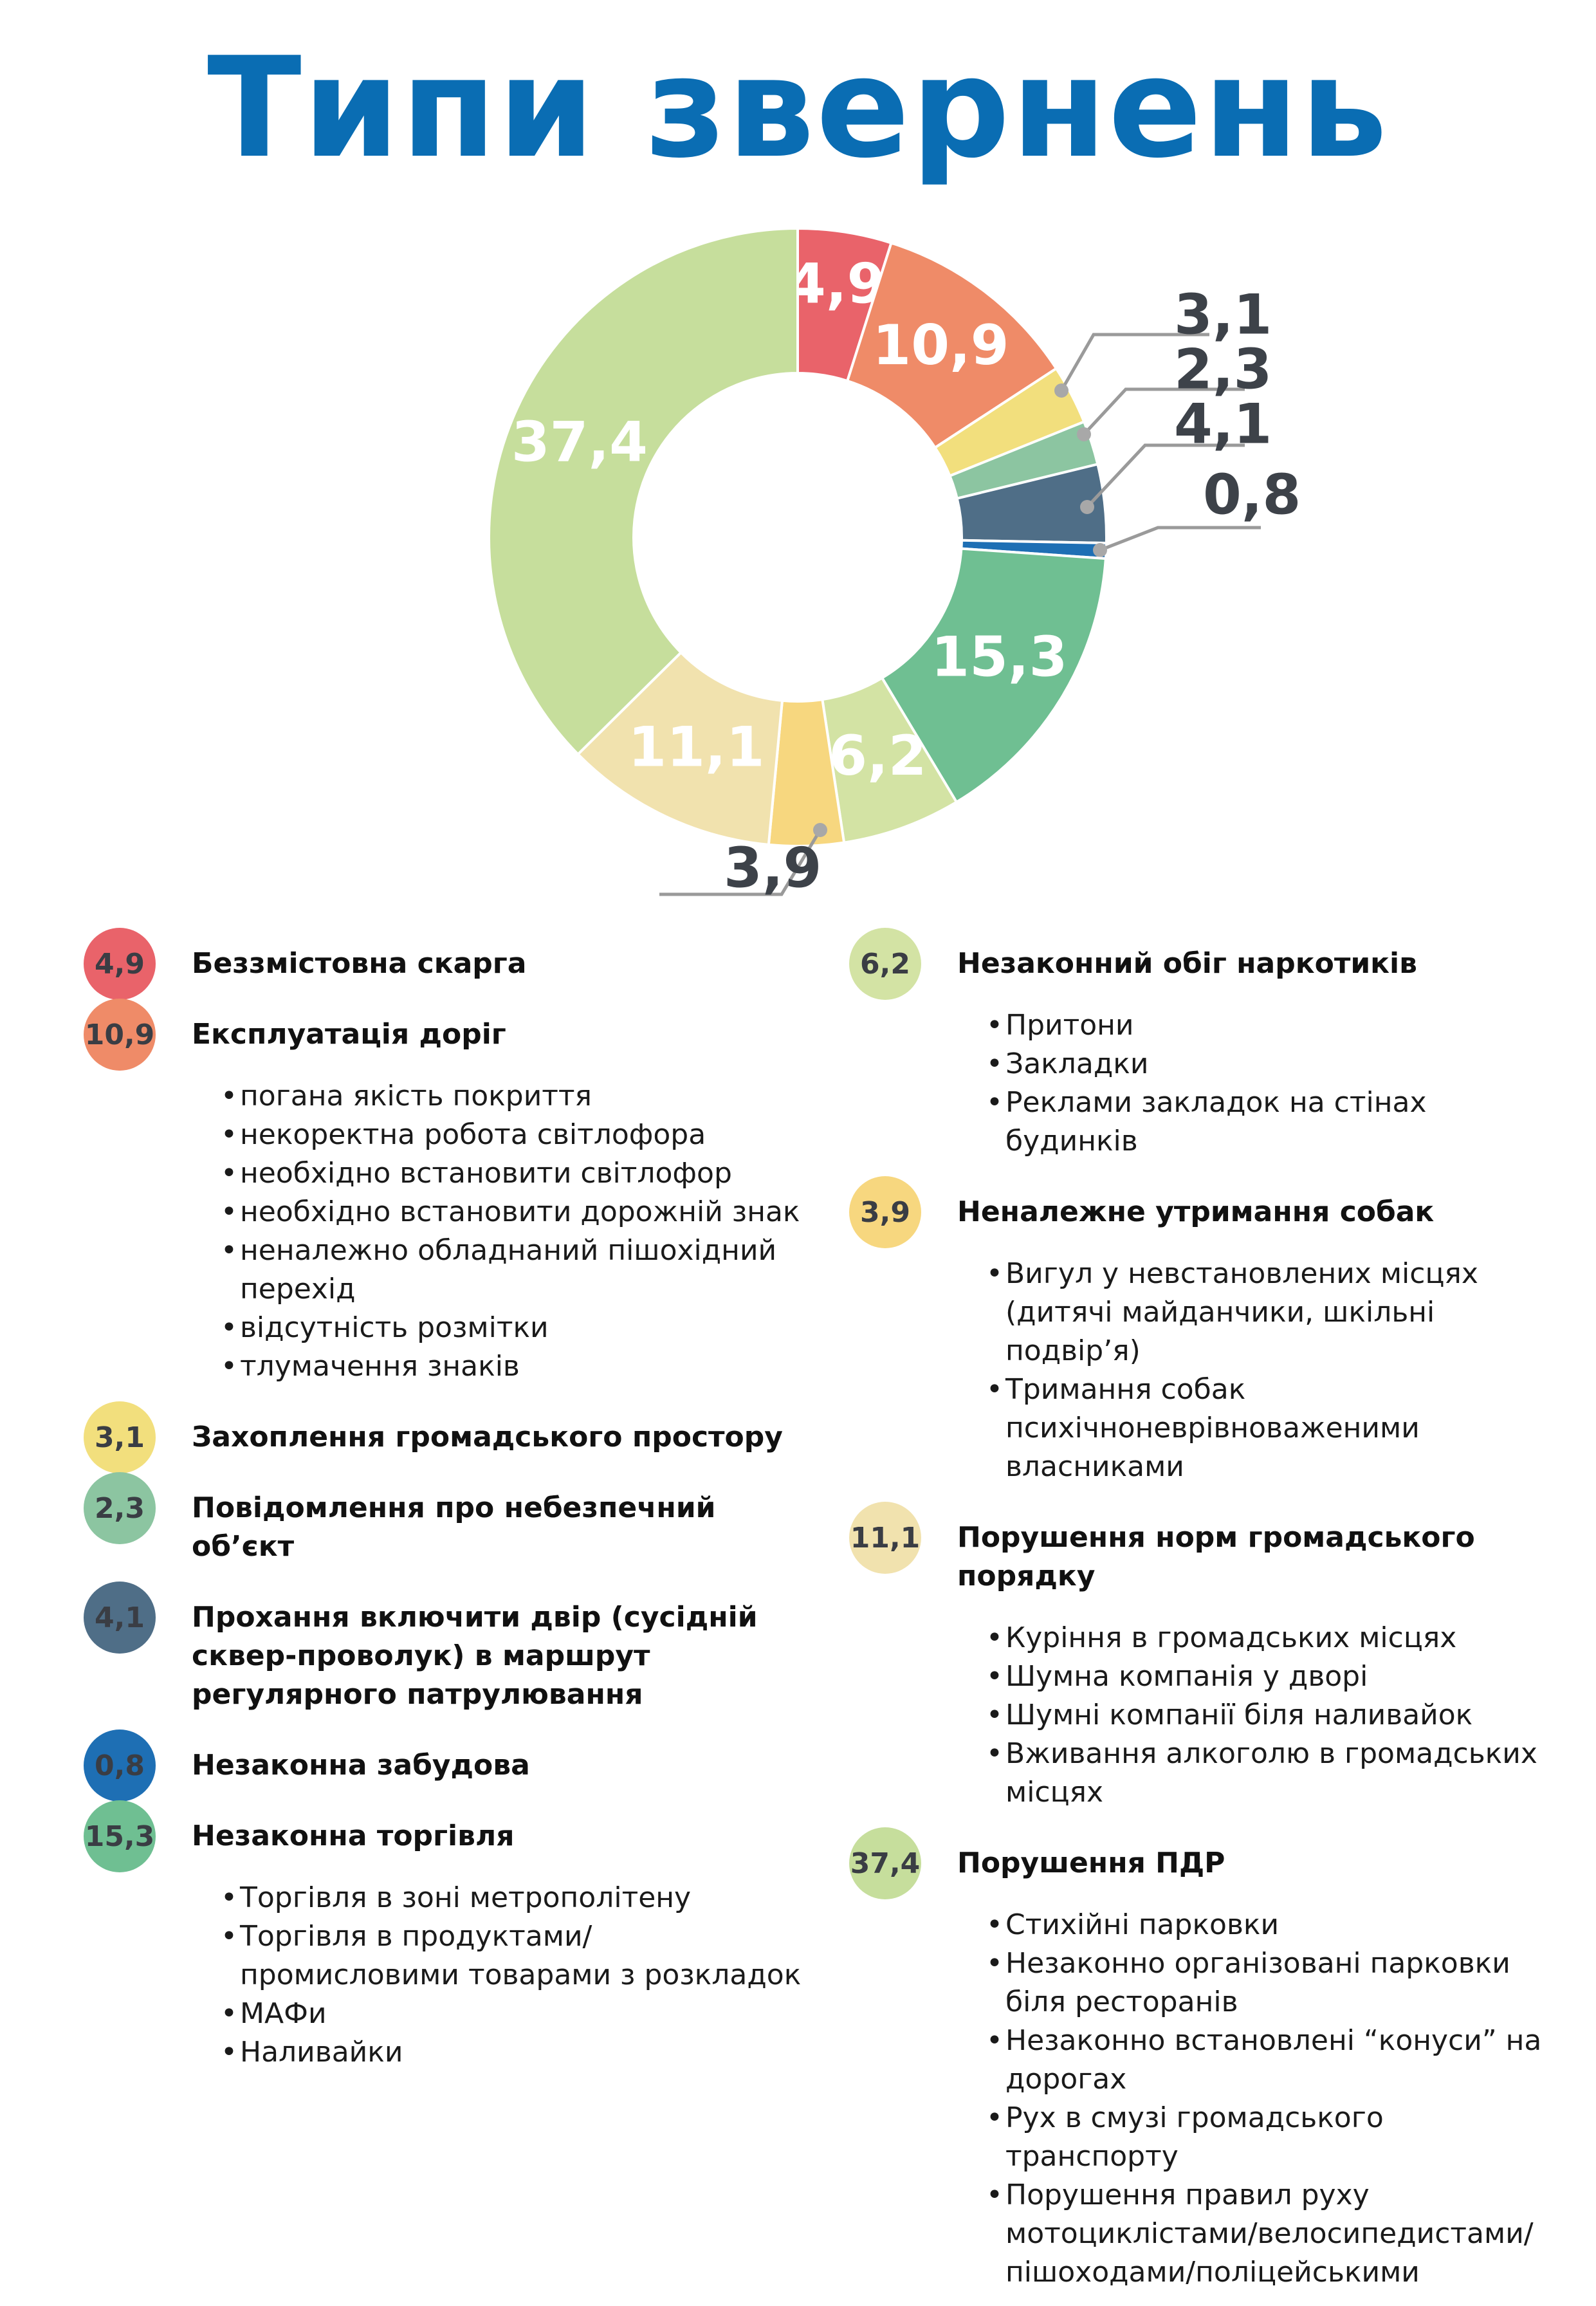  I want to click on legend-category: 0,8 Незаконна забудова, so click(444, 1765).